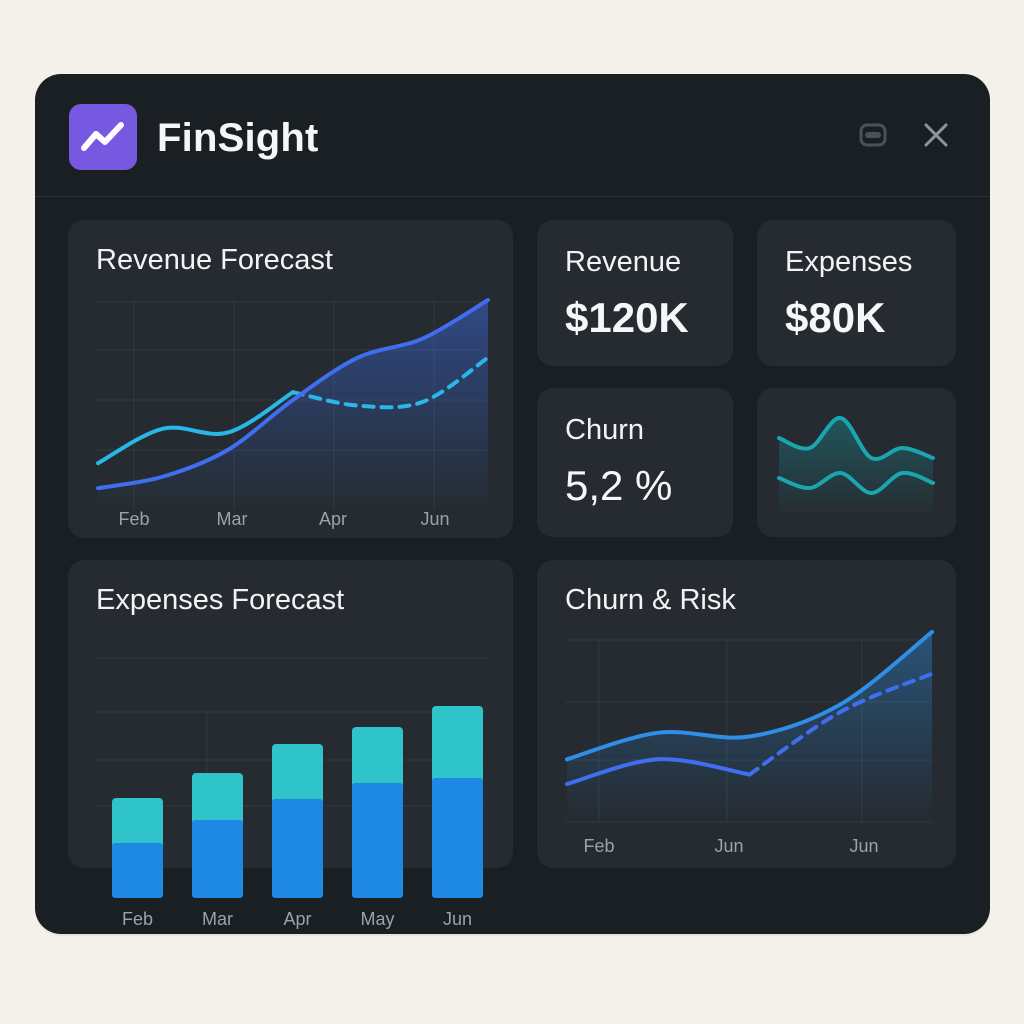 The width and height of the screenshot is (1024, 1024). Describe the element at coordinates (856, 293) in the screenshot. I see `expenses-kpi-card: Expenses $80K` at that location.